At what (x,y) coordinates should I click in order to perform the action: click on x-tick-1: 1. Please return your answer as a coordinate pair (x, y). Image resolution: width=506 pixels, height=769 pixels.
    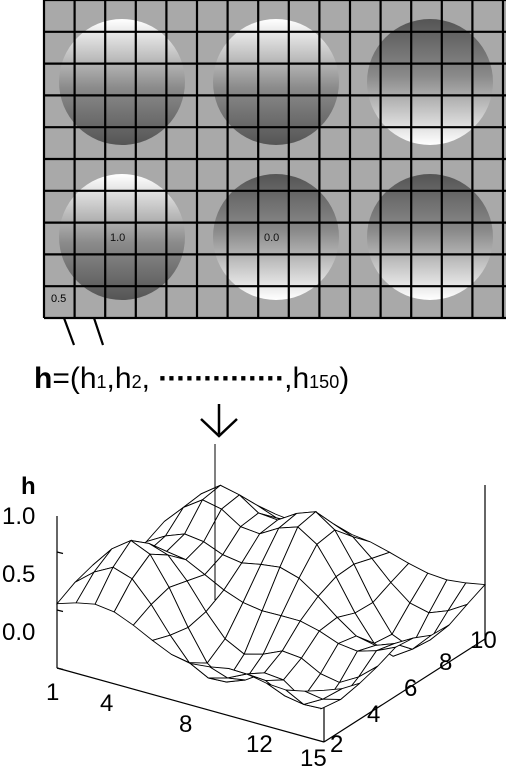
    Looking at the image, I should click on (52, 692).